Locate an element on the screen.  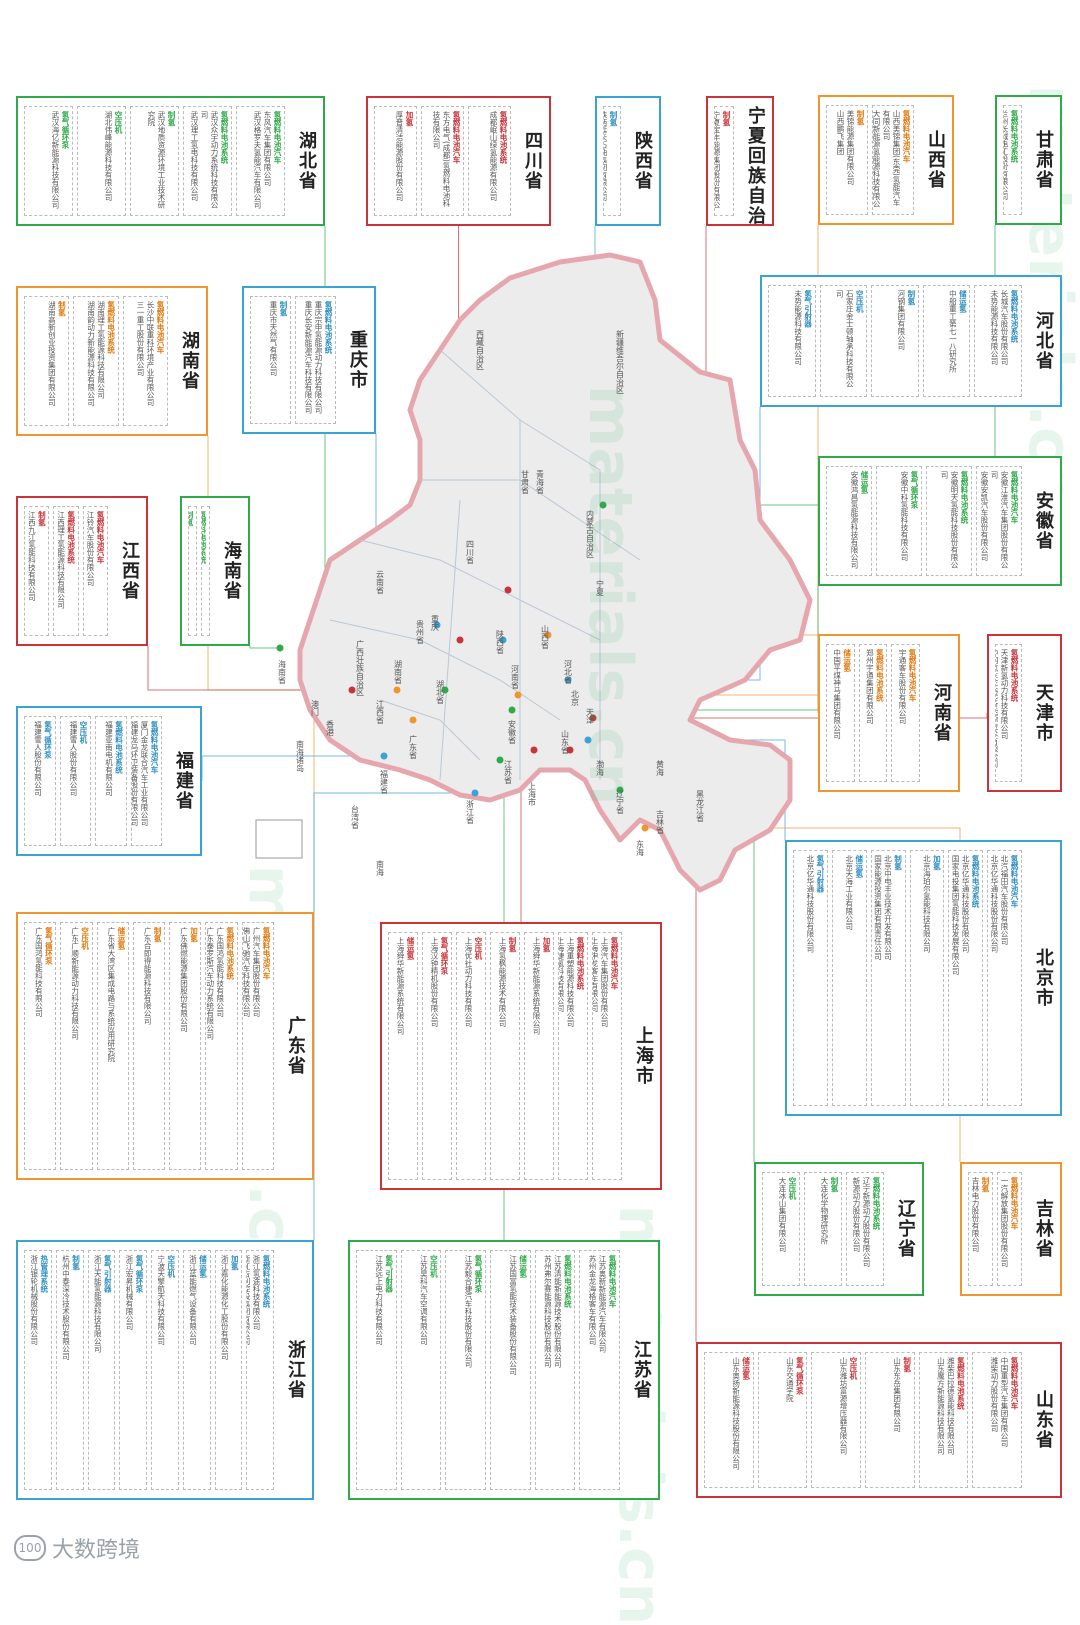
company-name: 上海优社动力科技有限公司 is located at coordinates (468, 982).